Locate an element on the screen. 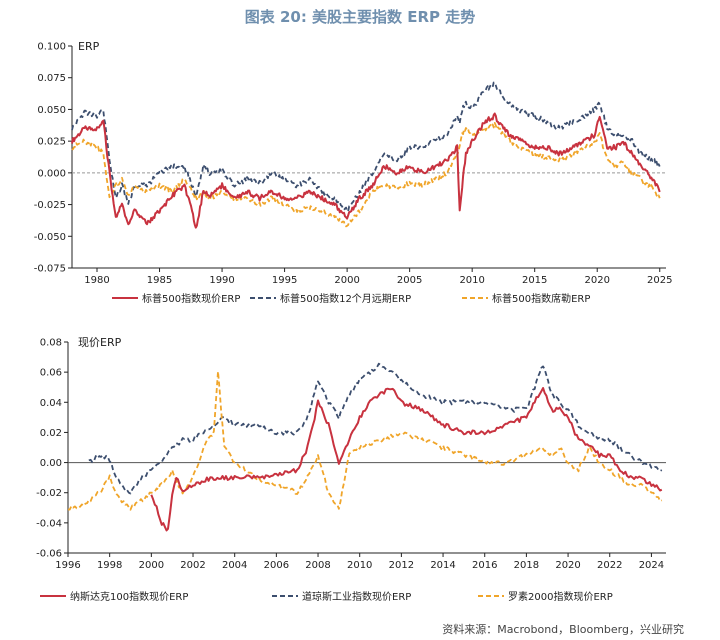 The height and width of the screenshot is (640, 720). legend-label: 纳斯达克100指数现价ERP is located at coordinates (129, 596).